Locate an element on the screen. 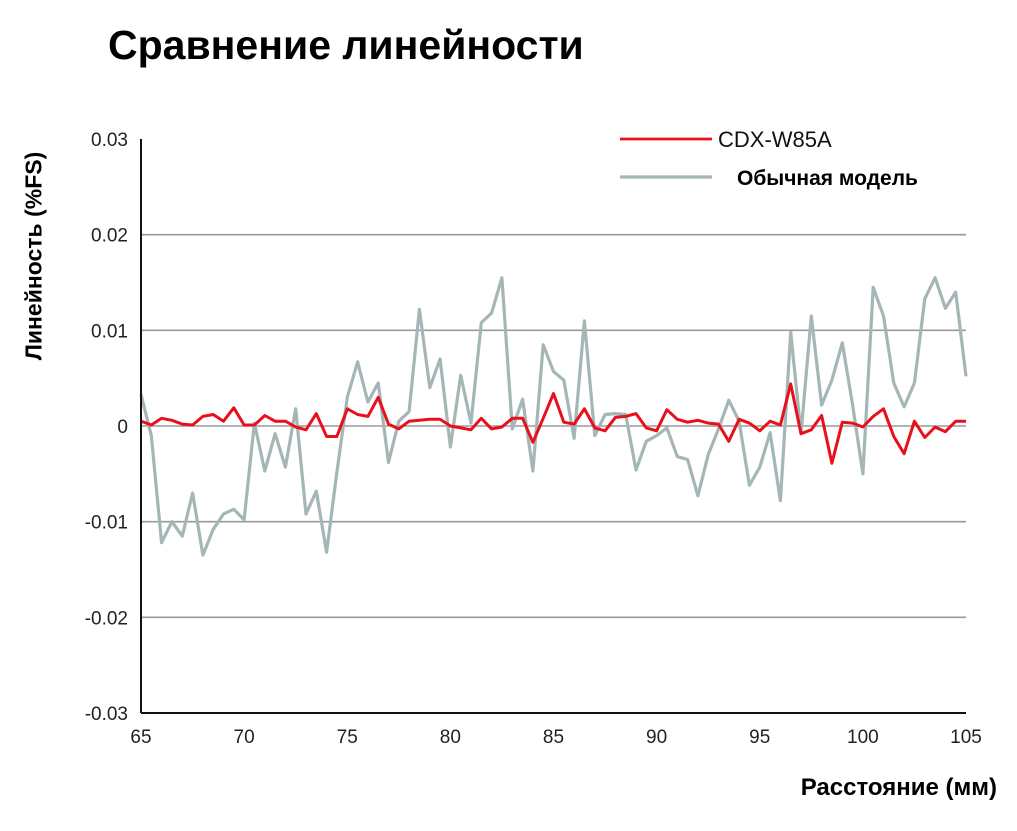 This screenshot has width=1017, height=831. x-tick-label: 65 is located at coordinates (140, 737).